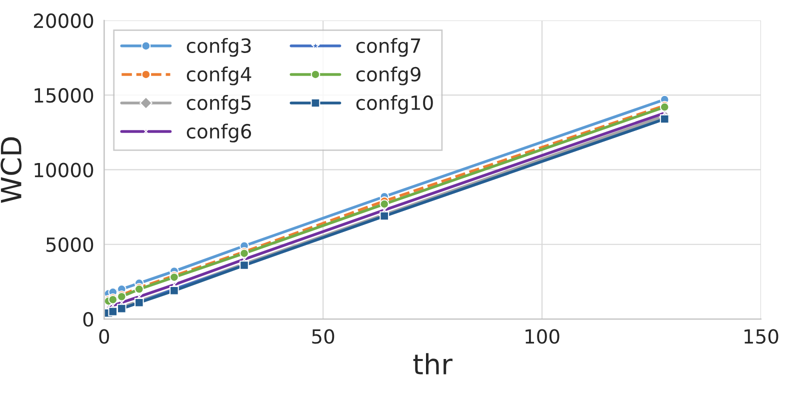 This screenshot has height=409, width=801. What do you see at coordinates (64, 95) in the screenshot?
I see `y-tick-label: 15000` at bounding box center [64, 95].